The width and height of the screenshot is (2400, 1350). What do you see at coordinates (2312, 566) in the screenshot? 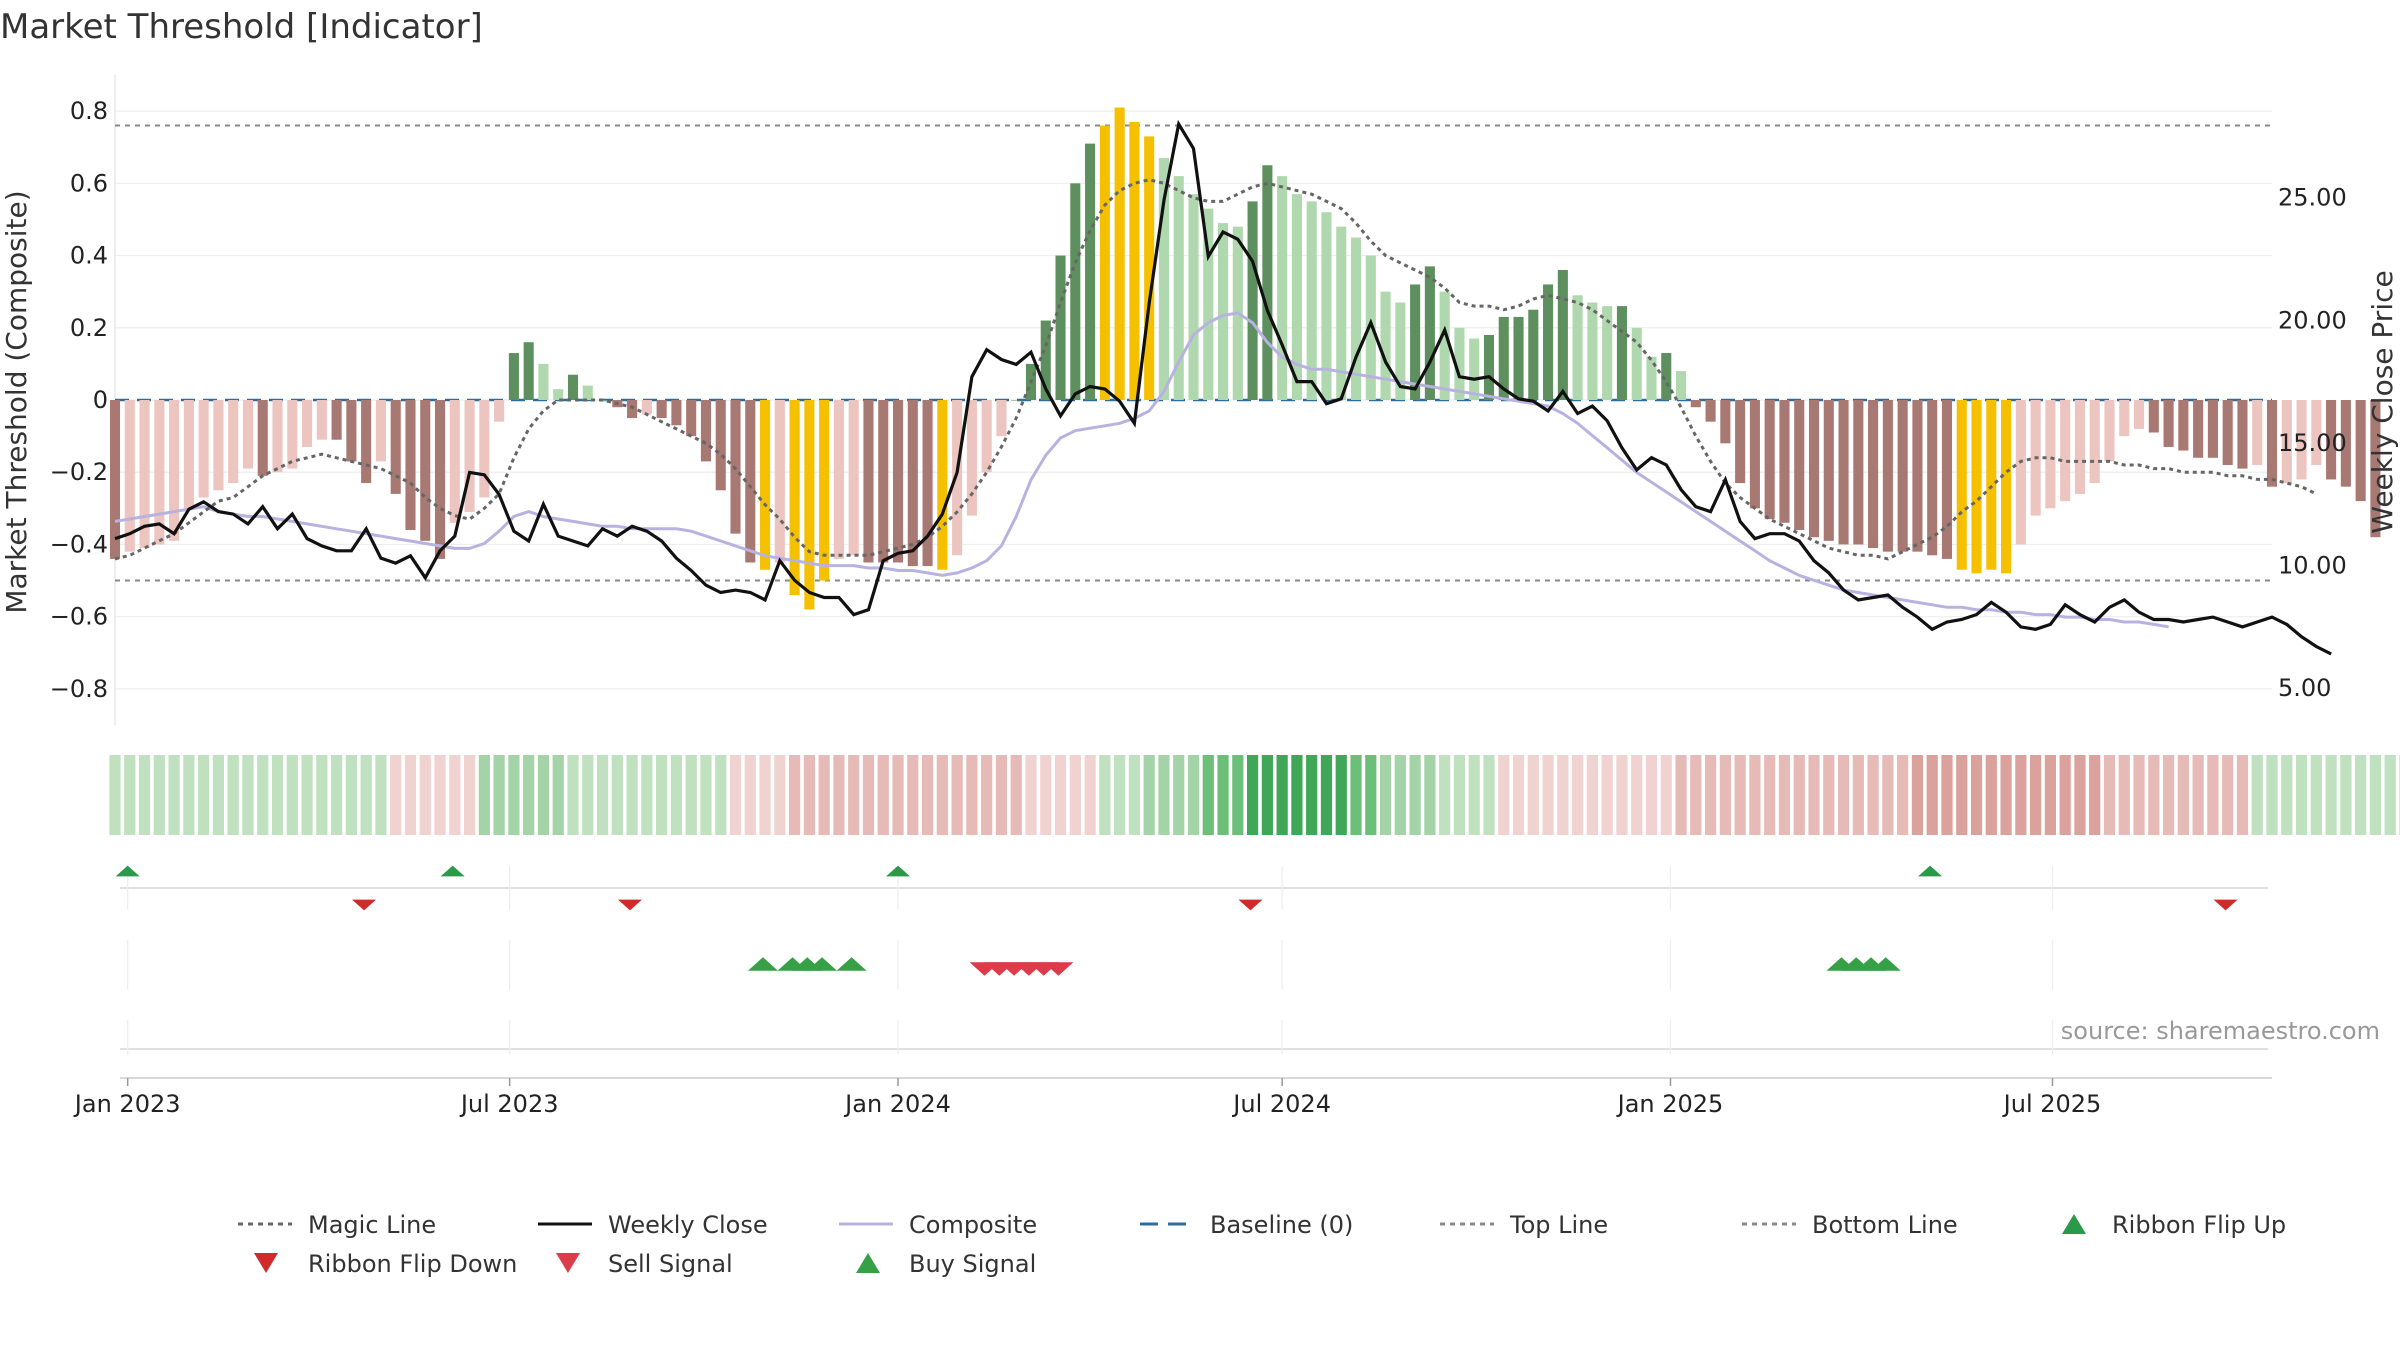
I see `y2-tick-label: 10.00` at bounding box center [2312, 566].